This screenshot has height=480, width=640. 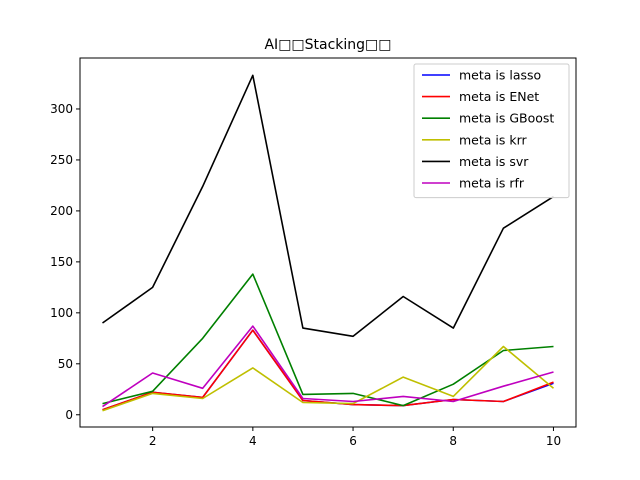 I want to click on y-tick-label: 0, so click(x=69, y=415).